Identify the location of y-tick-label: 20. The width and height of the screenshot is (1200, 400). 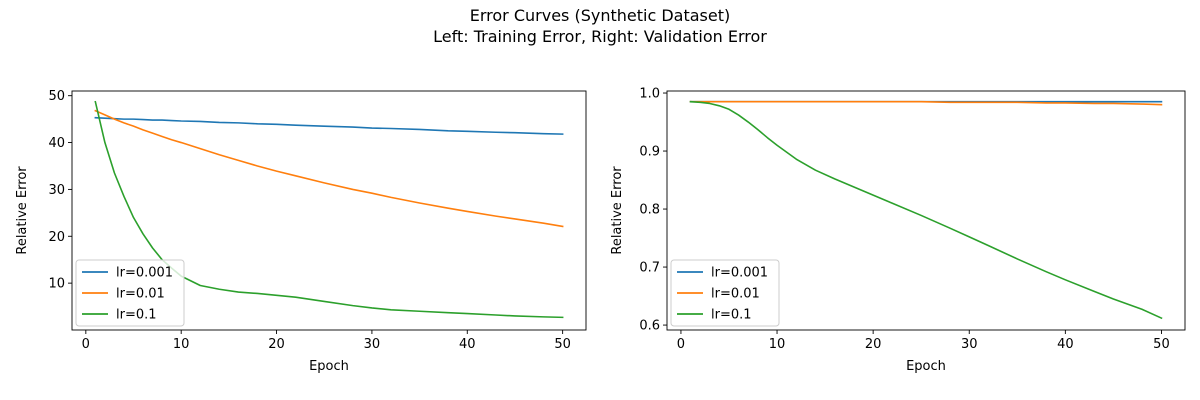
(56, 237).